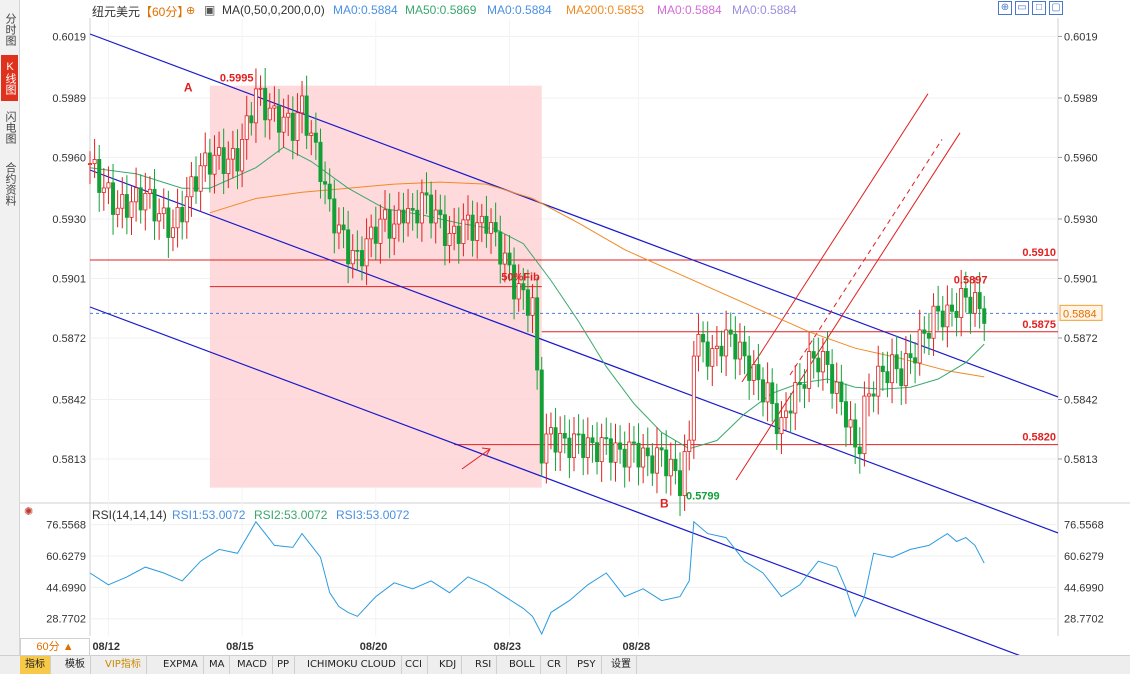 This screenshot has width=1130, height=674. What do you see at coordinates (1022, 8) in the screenshot?
I see `restore-icon: ▭` at bounding box center [1022, 8].